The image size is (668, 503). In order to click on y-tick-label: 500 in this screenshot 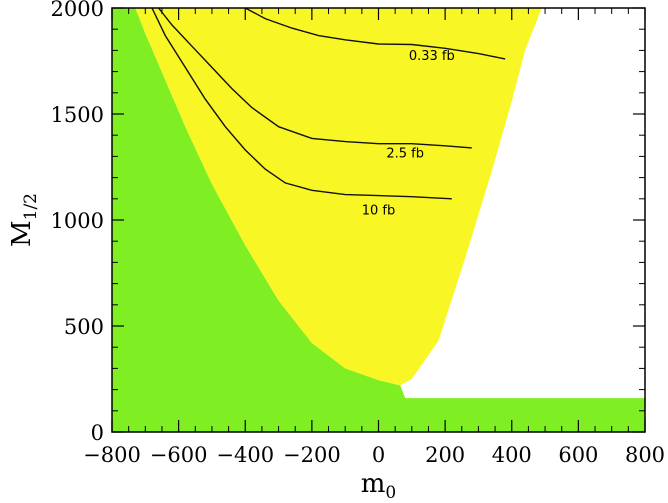, I will do `click(84, 327)`.